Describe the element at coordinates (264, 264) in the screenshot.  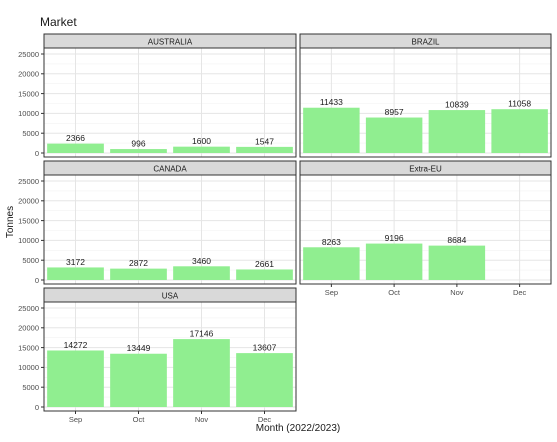
I see `bar-value-label: 2661` at that location.